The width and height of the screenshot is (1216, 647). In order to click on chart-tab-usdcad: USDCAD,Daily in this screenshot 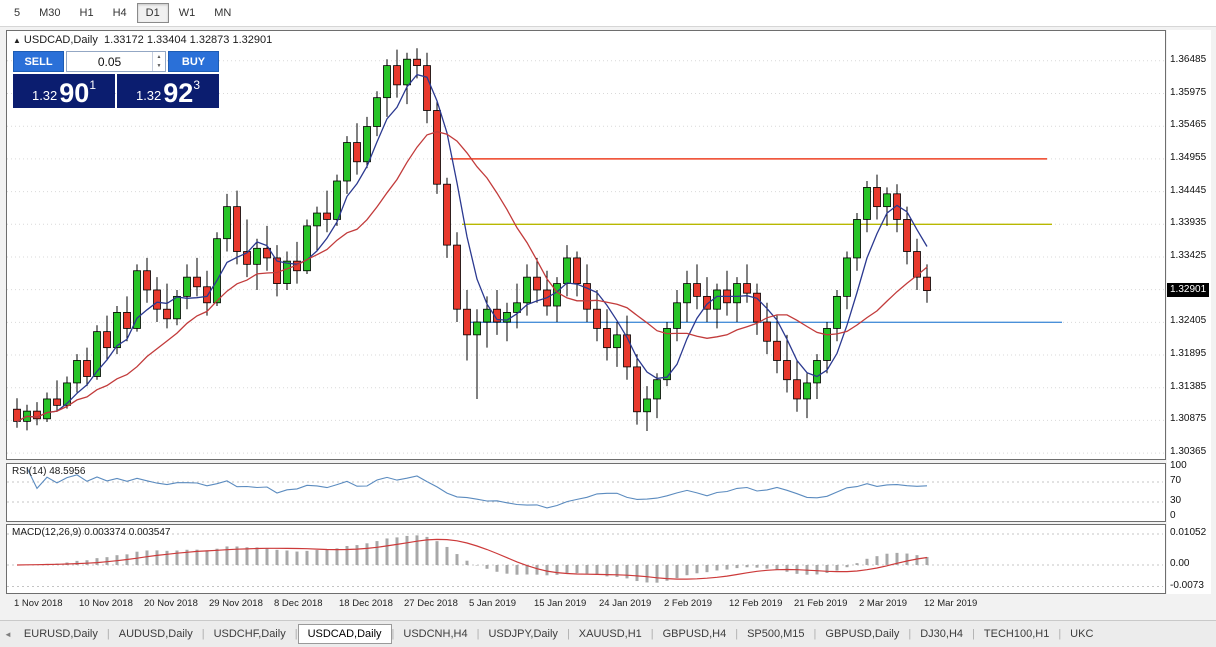, I will do `click(344, 634)`.